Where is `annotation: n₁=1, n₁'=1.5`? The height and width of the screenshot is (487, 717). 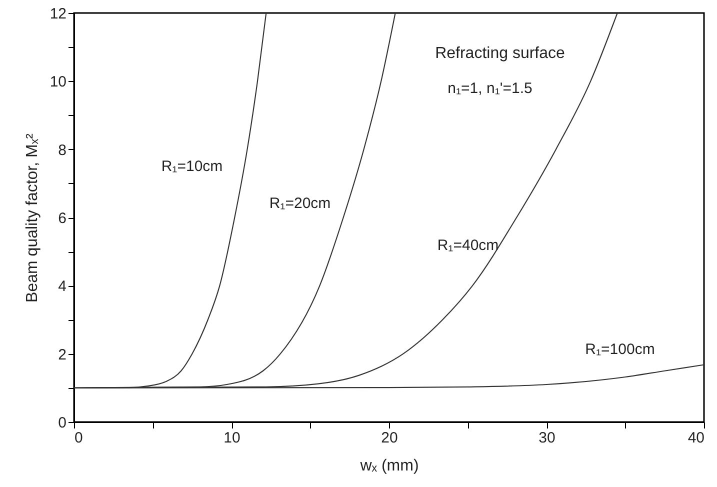 annotation: n₁=1, n₁'=1.5 is located at coordinates (490, 88).